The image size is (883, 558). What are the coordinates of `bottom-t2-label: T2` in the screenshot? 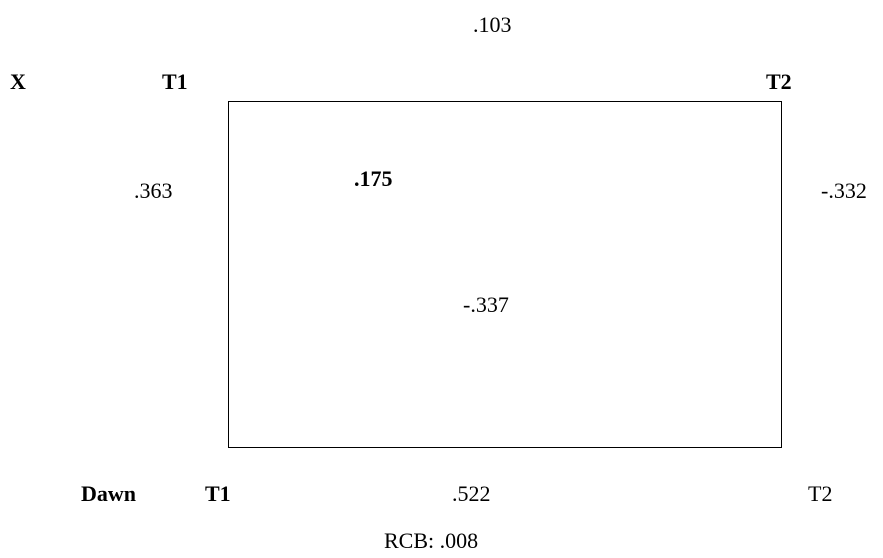 It's located at (820, 493).